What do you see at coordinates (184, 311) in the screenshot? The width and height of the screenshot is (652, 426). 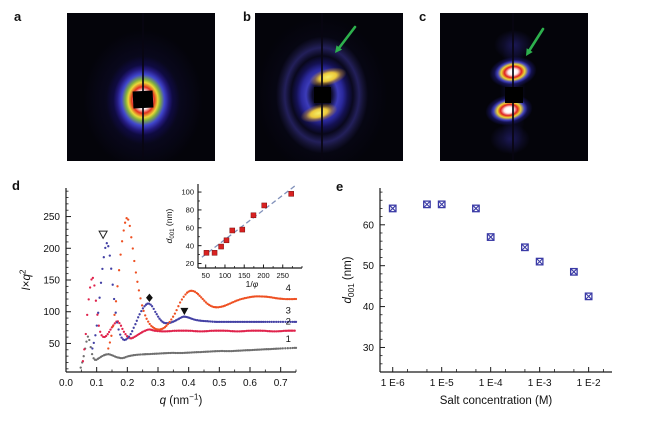 I see `peak-marker-triangle-down-filled` at bounding box center [184, 311].